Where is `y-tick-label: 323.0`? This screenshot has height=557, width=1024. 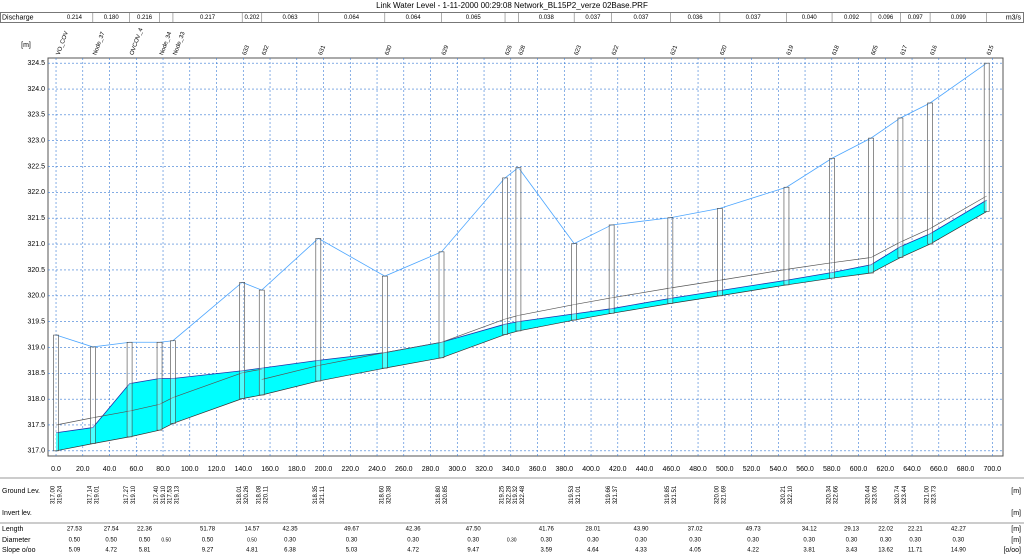
y-tick-label: 323.0 is located at coordinates (36, 141).